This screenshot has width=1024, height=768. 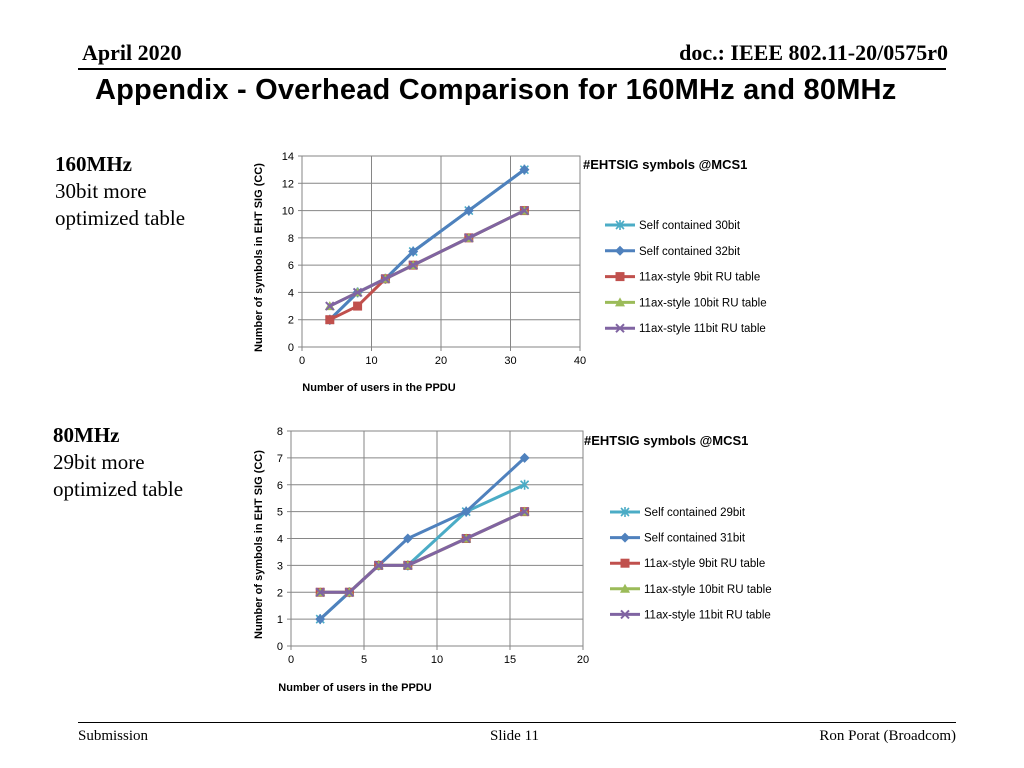 What do you see at coordinates (690, 226) in the screenshot?
I see `legend-label: Self contained 30bit` at bounding box center [690, 226].